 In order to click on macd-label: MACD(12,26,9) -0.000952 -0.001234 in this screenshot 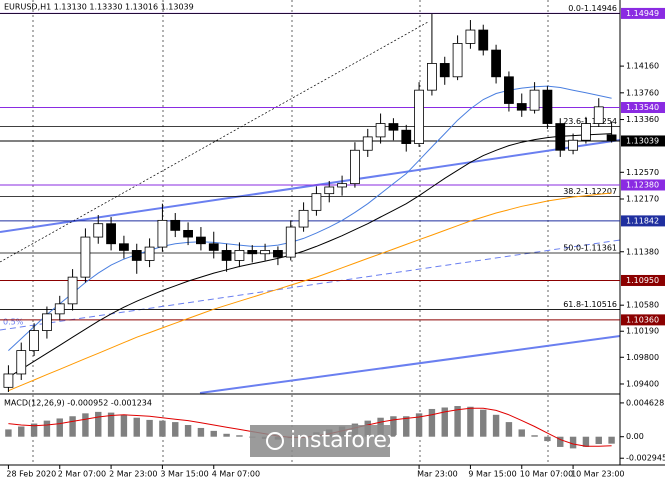, I will do `click(78, 403)`.